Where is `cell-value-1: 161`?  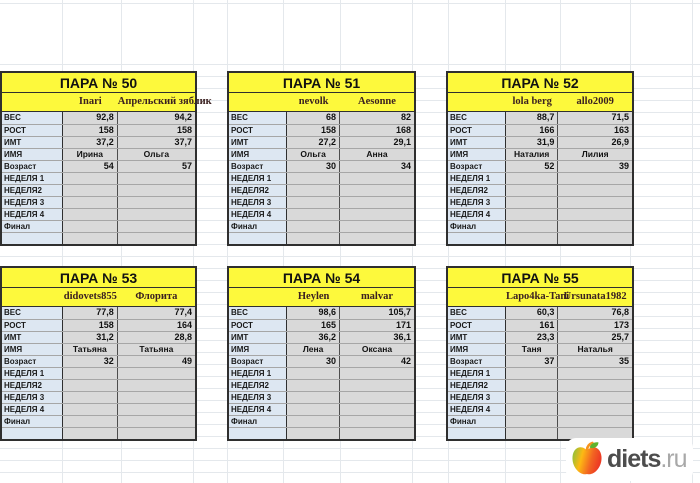
cell-value-1: 161 is located at coordinates (532, 325).